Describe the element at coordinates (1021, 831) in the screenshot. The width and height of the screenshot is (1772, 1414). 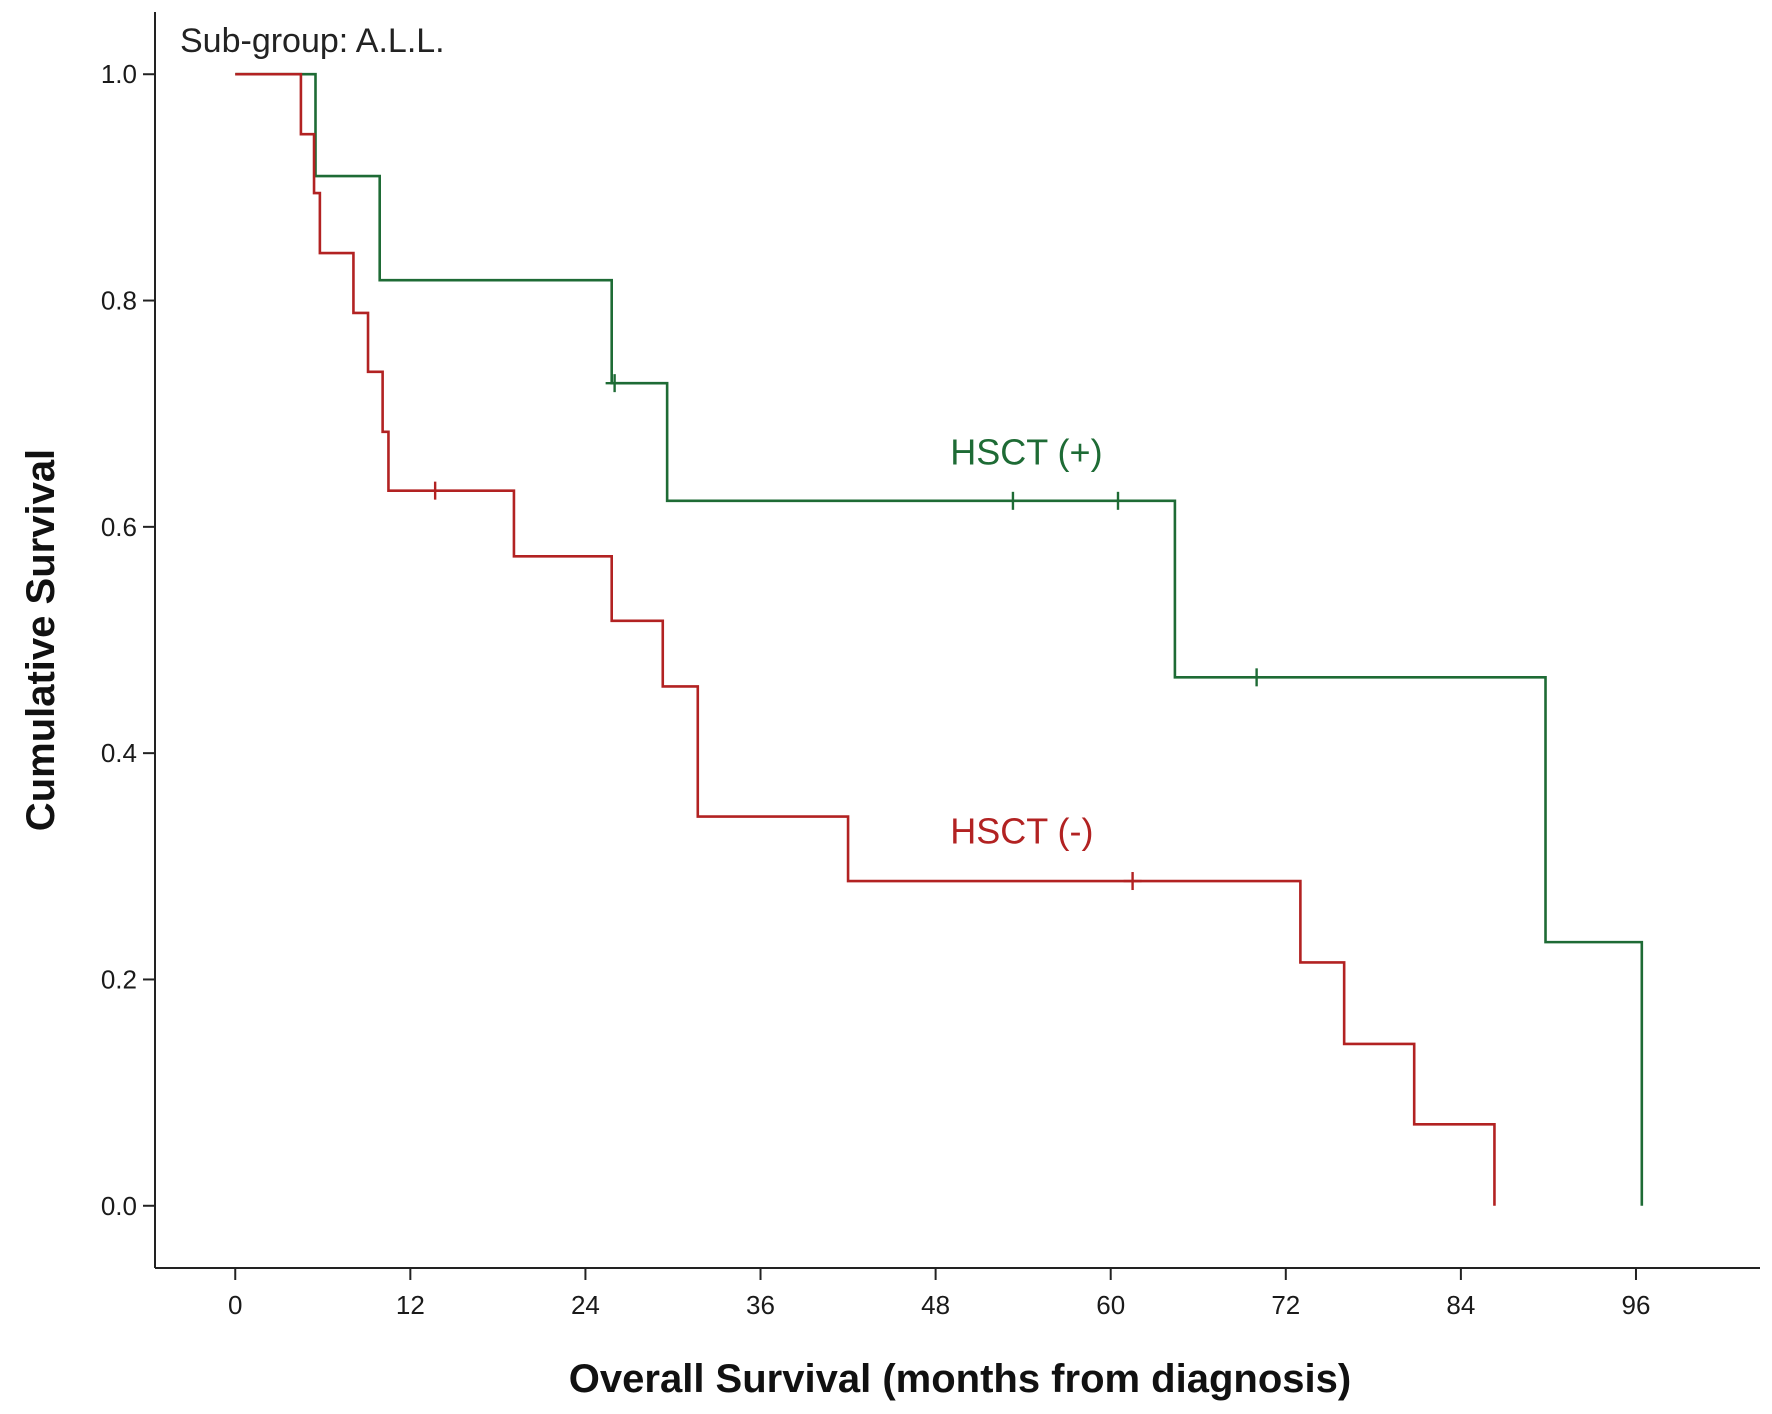
I see `series-label: HSCT (-)` at that location.